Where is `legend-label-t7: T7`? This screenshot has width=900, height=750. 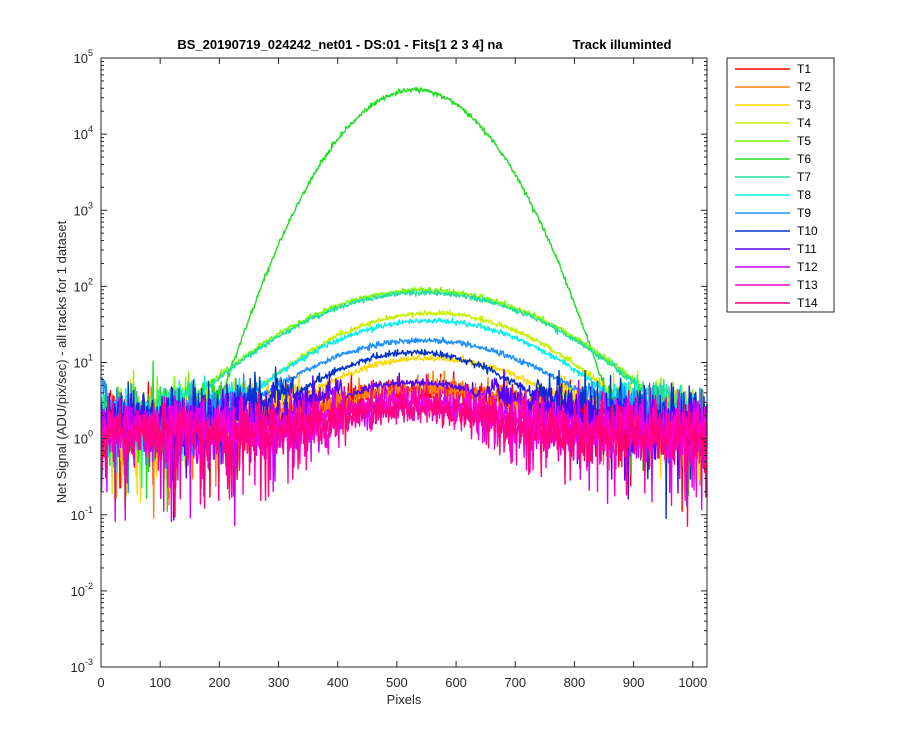
legend-label-t7: T7 is located at coordinates (804, 177).